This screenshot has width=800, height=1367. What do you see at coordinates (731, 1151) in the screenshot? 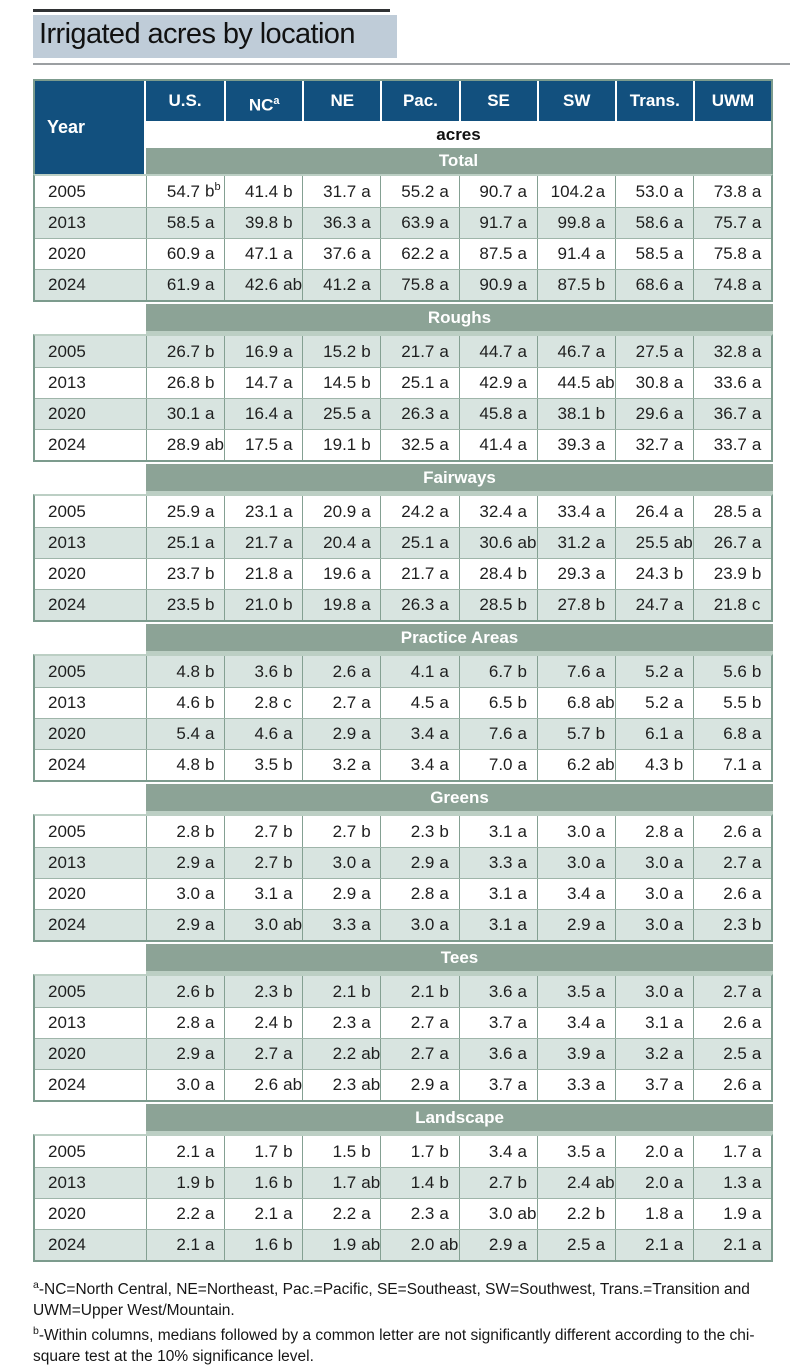
I see `value-cell: 1.7 a` at bounding box center [731, 1151].